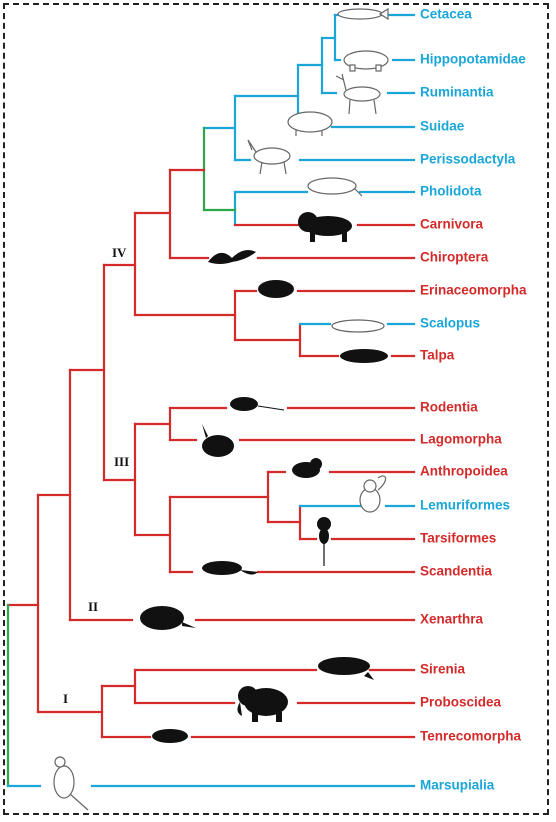 Image resolution: width=556 pixels, height=822 pixels. What do you see at coordinates (218, 440) in the screenshot?
I see `rabbit-icon` at bounding box center [218, 440].